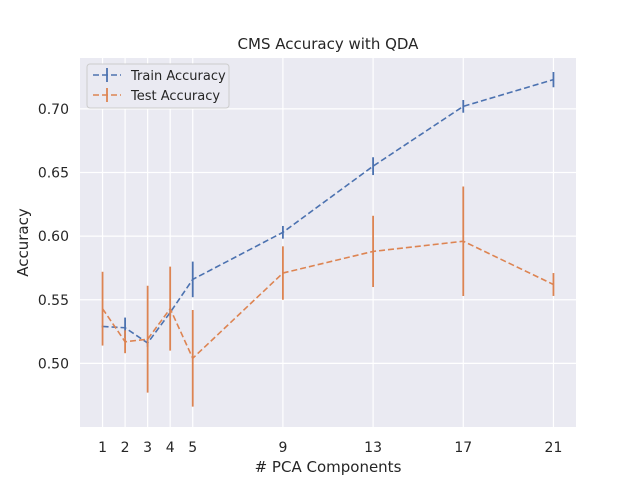  What do you see at coordinates (463, 448) in the screenshot?
I see `x-tick-label: 17` at bounding box center [463, 448].